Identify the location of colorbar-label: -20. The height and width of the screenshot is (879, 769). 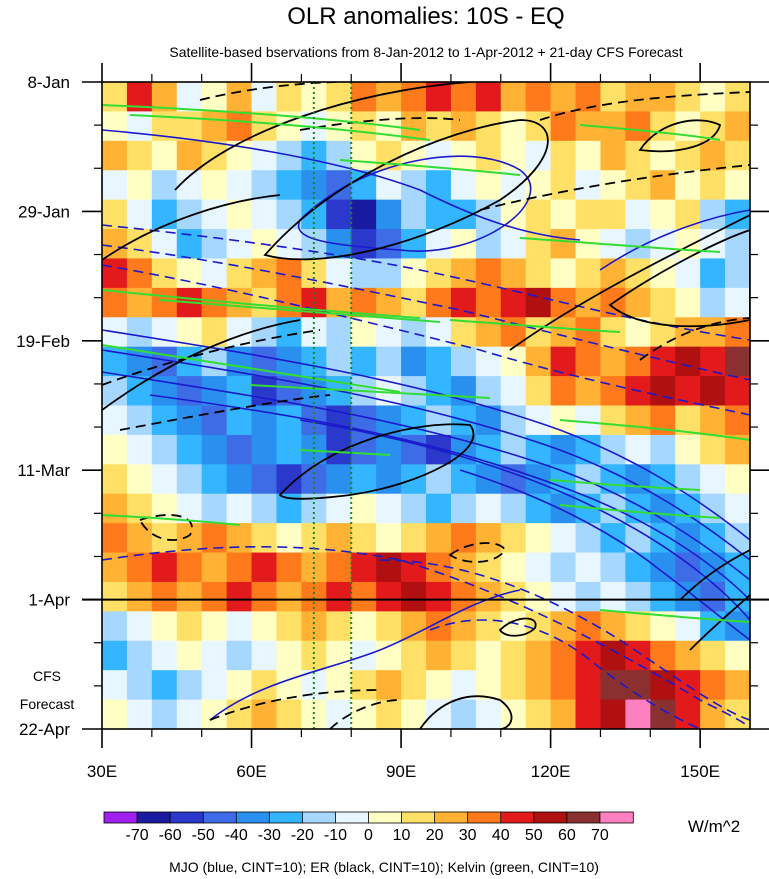
(302, 835).